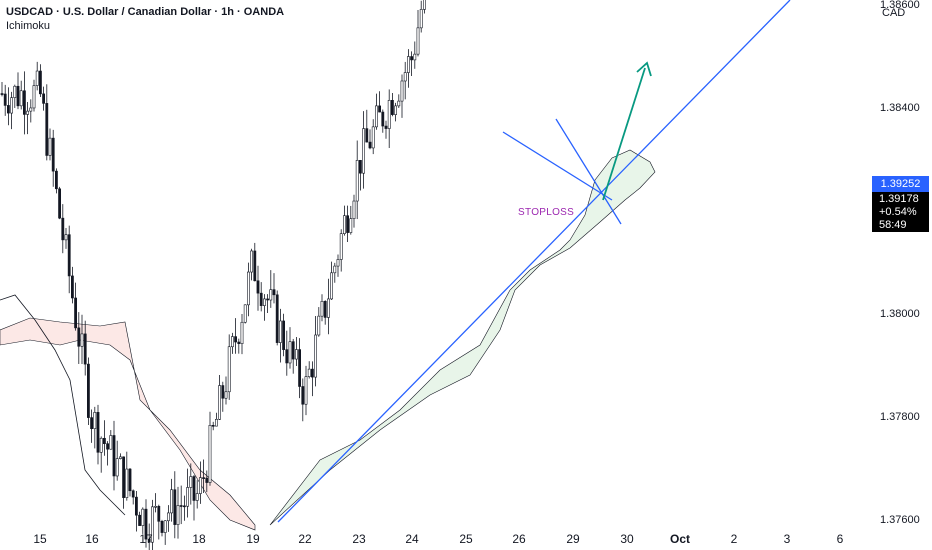 The height and width of the screenshot is (550, 932). Describe the element at coordinates (412, 539) in the screenshot. I see `time-tick-label: 24` at that location.